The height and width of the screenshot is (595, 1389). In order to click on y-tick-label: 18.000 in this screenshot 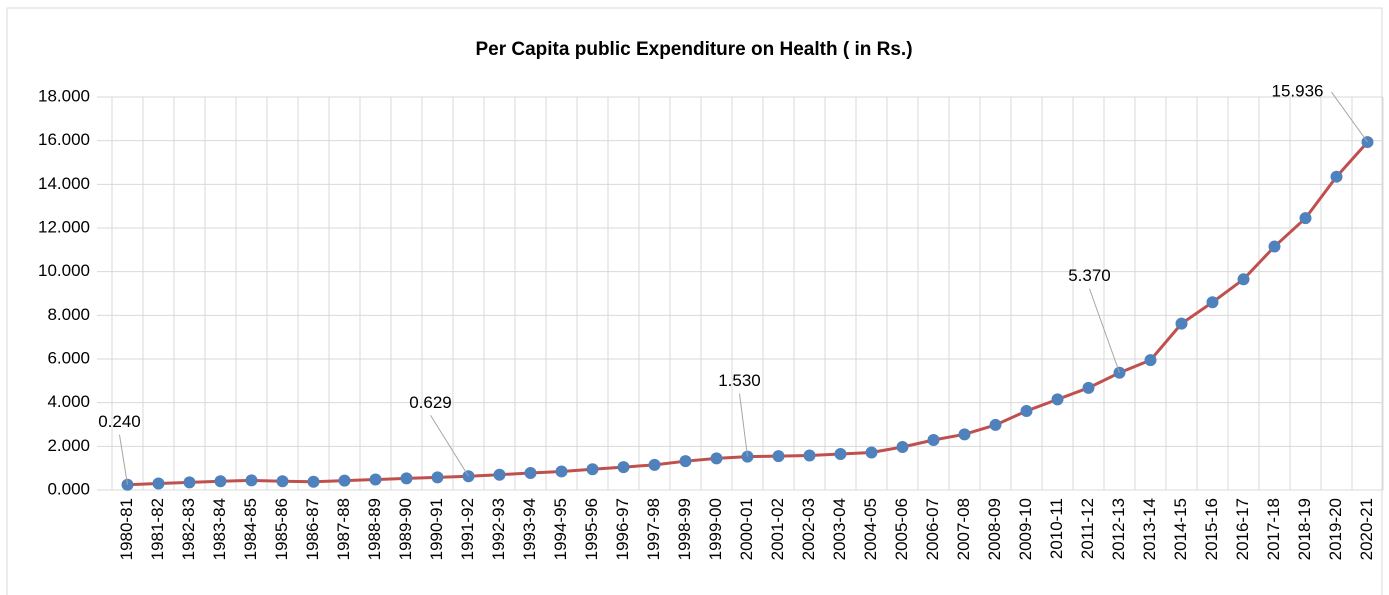, I will do `click(64, 95)`.